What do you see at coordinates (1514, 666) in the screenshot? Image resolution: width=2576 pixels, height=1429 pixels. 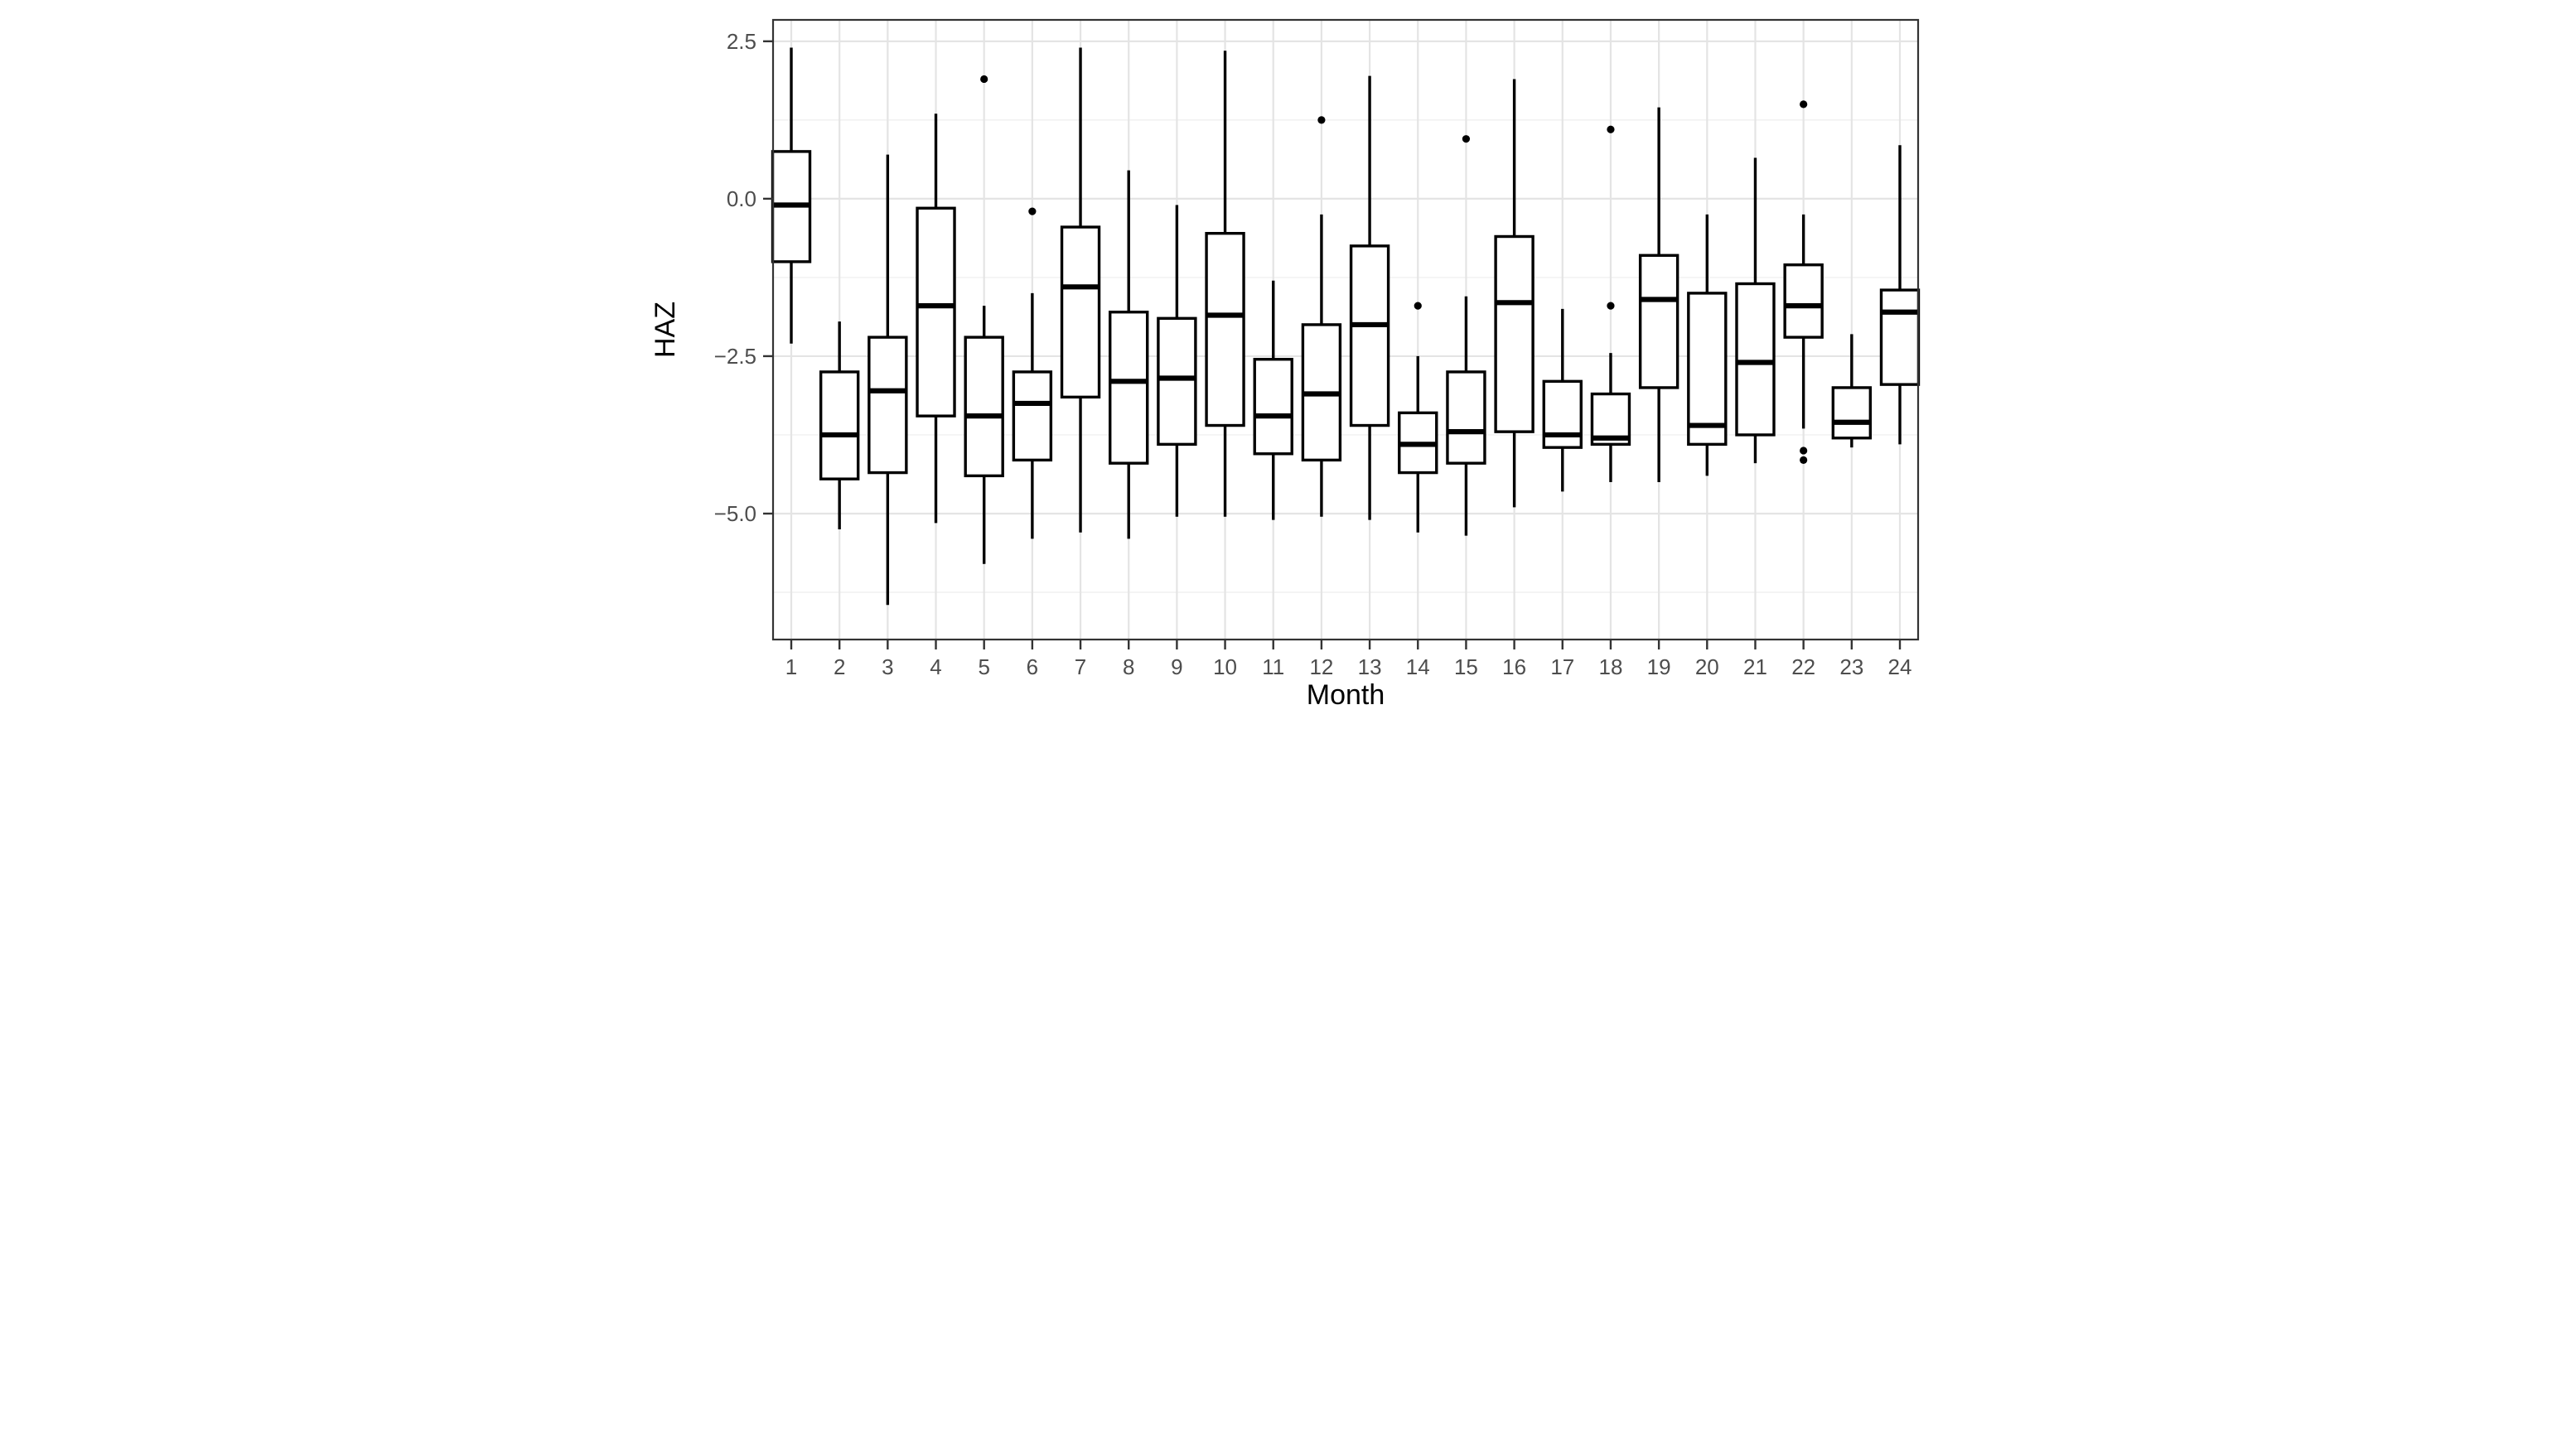 I see `x-tick-label: 16` at bounding box center [1514, 666].